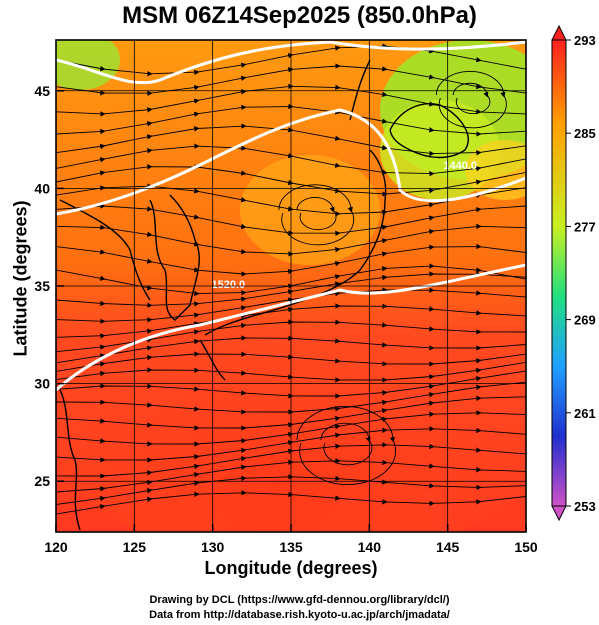  Describe the element at coordinates (291, 568) in the screenshot. I see `x-axis-title: Longitude (degrees)` at that location.